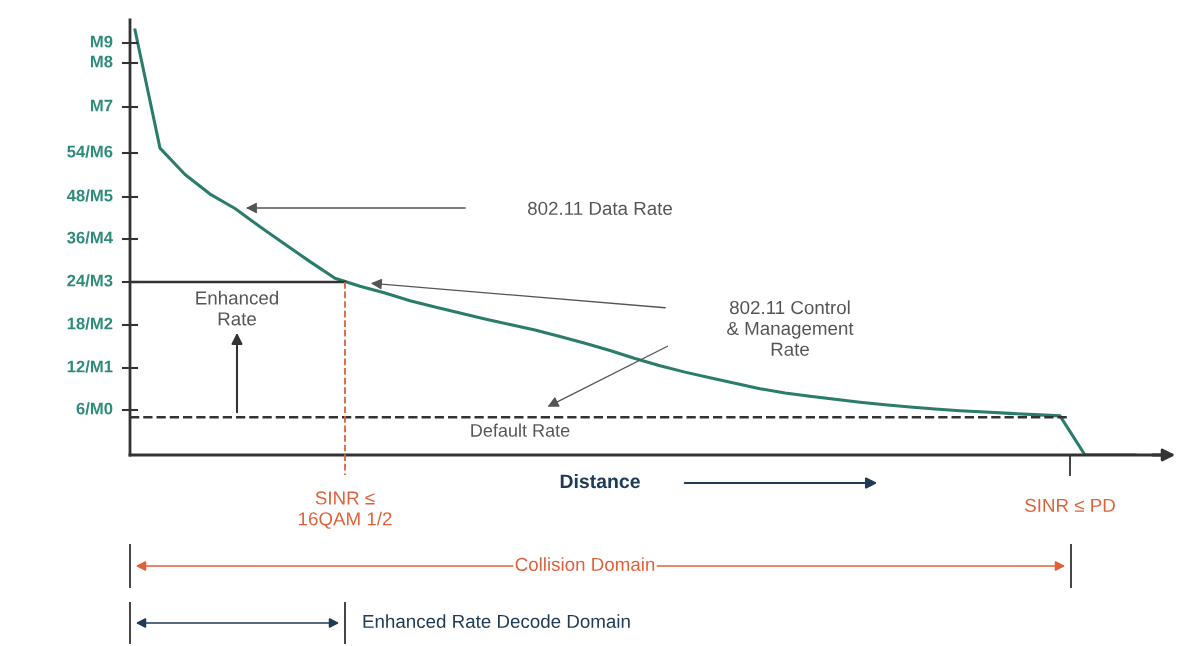 The height and width of the screenshot is (646, 1187). What do you see at coordinates (585, 564) in the screenshot?
I see `text: Collision Domain` at bounding box center [585, 564].